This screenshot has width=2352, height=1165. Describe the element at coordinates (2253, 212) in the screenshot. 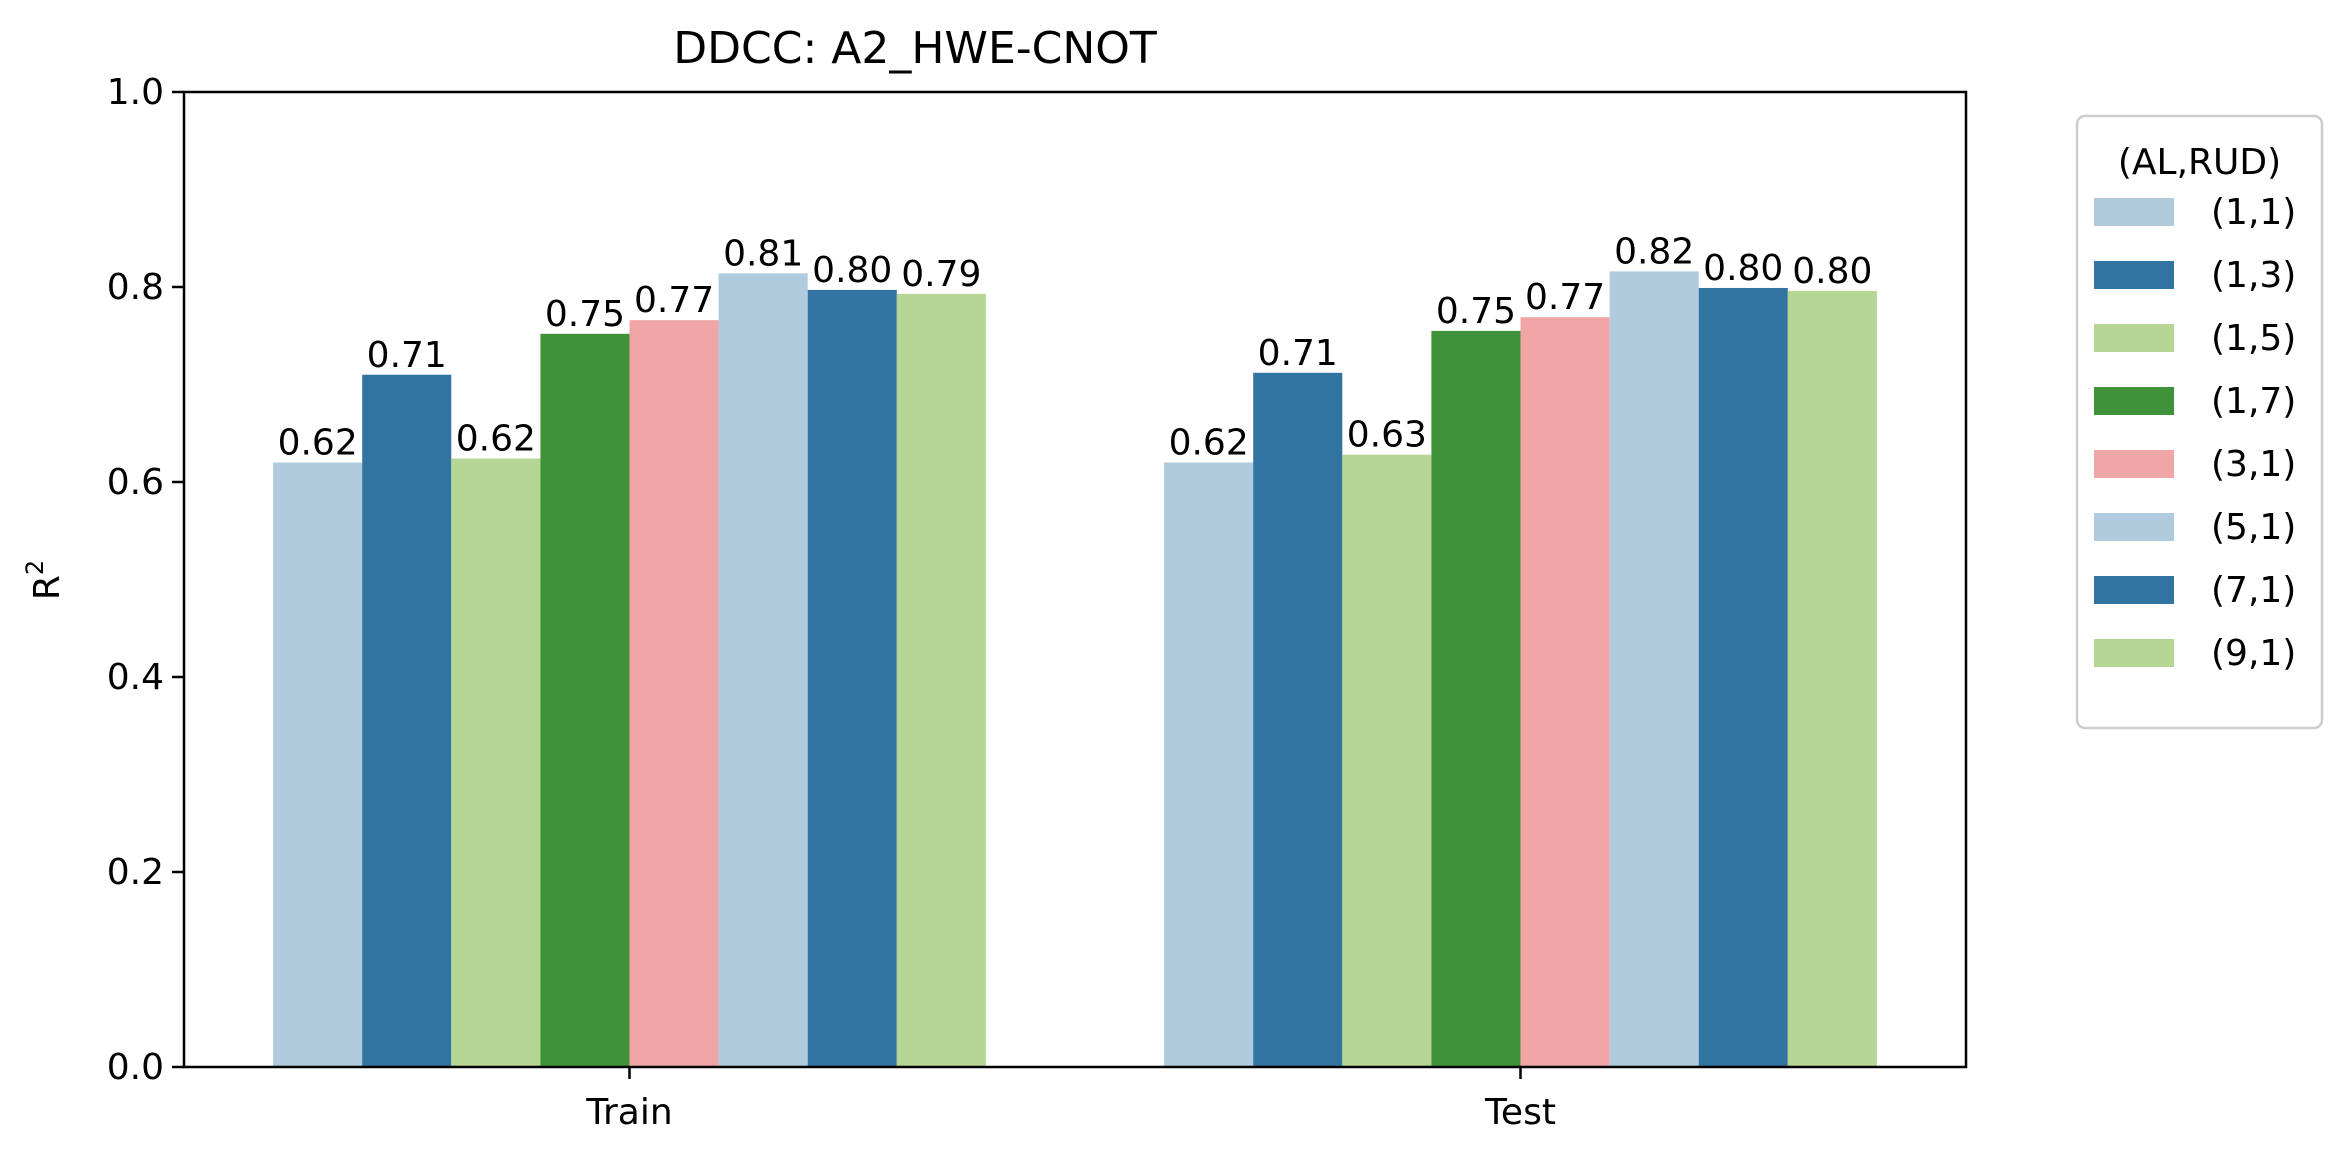

I see `legend-entry-label: (1,1)` at that location.